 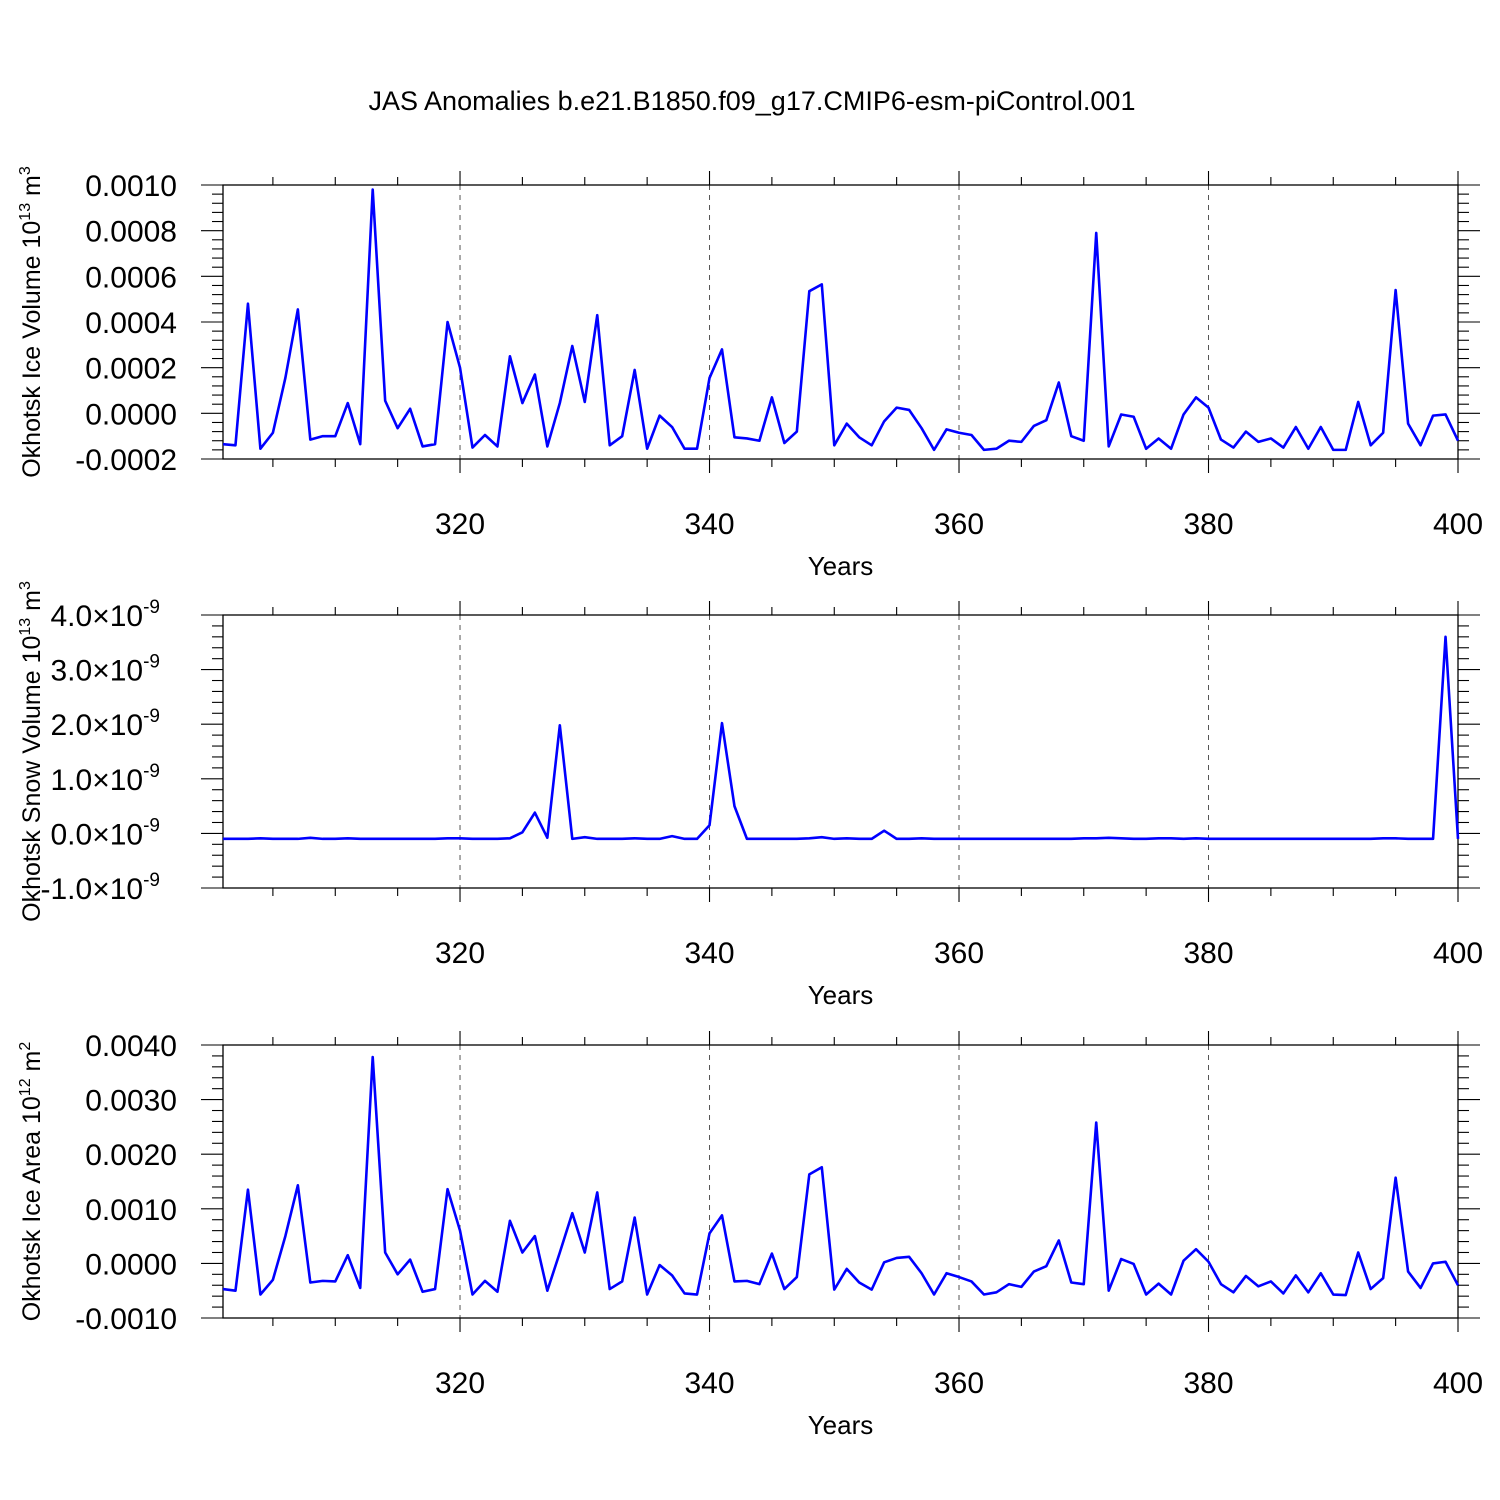 I want to click on y-tick-mantissa: 4.0, so click(x=71, y=616).